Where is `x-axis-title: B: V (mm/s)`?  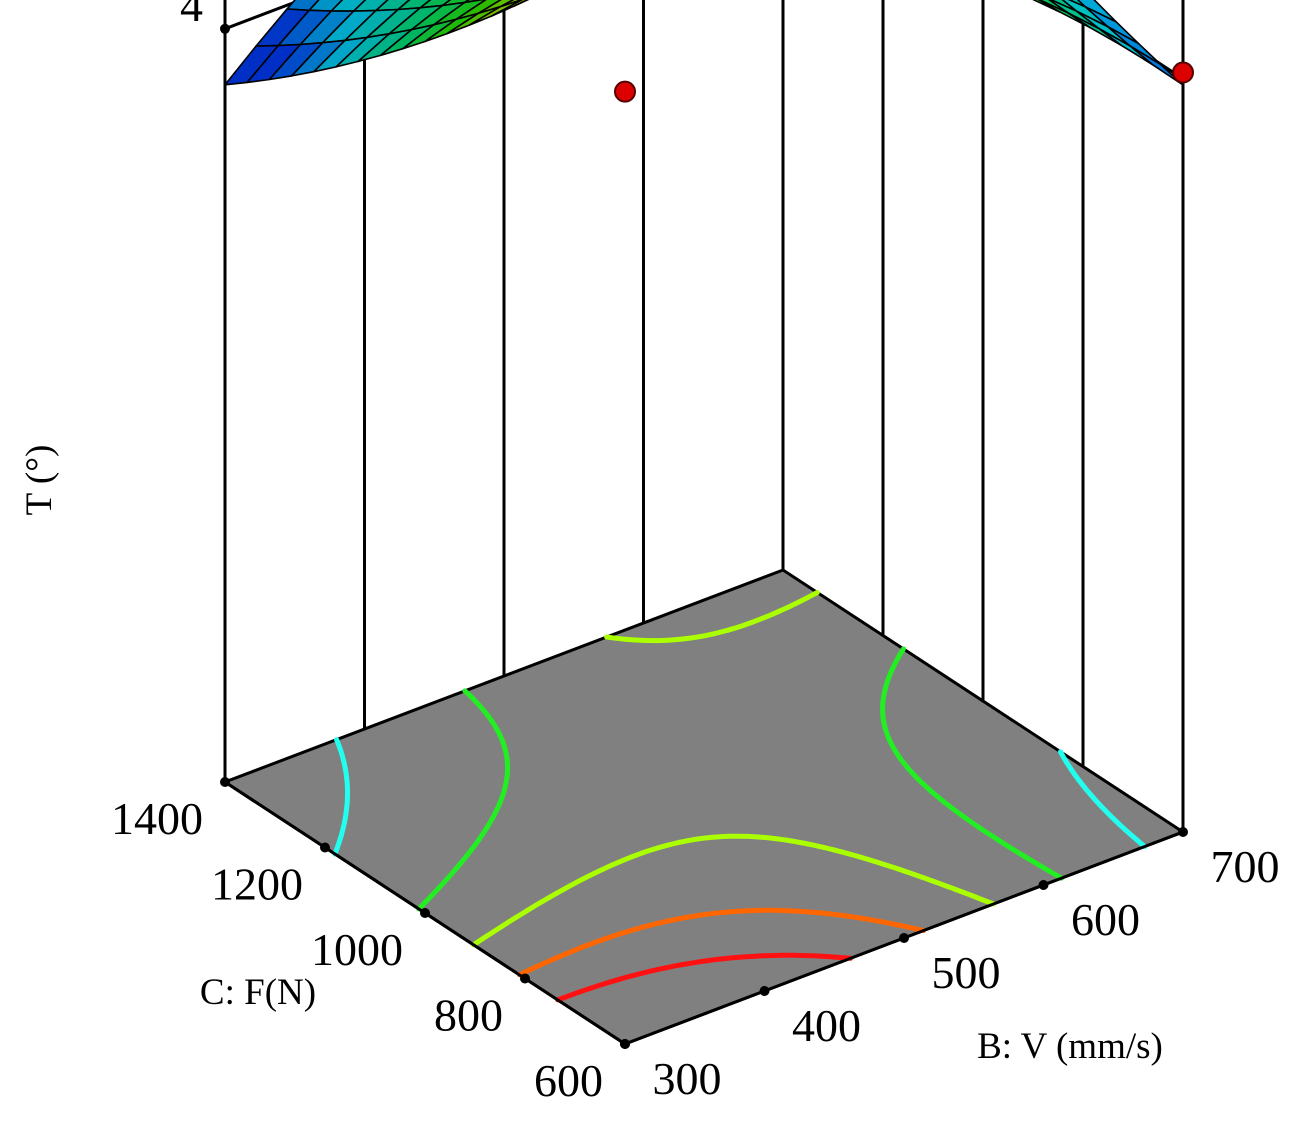 x-axis-title: B: V (mm/s) is located at coordinates (1070, 1046).